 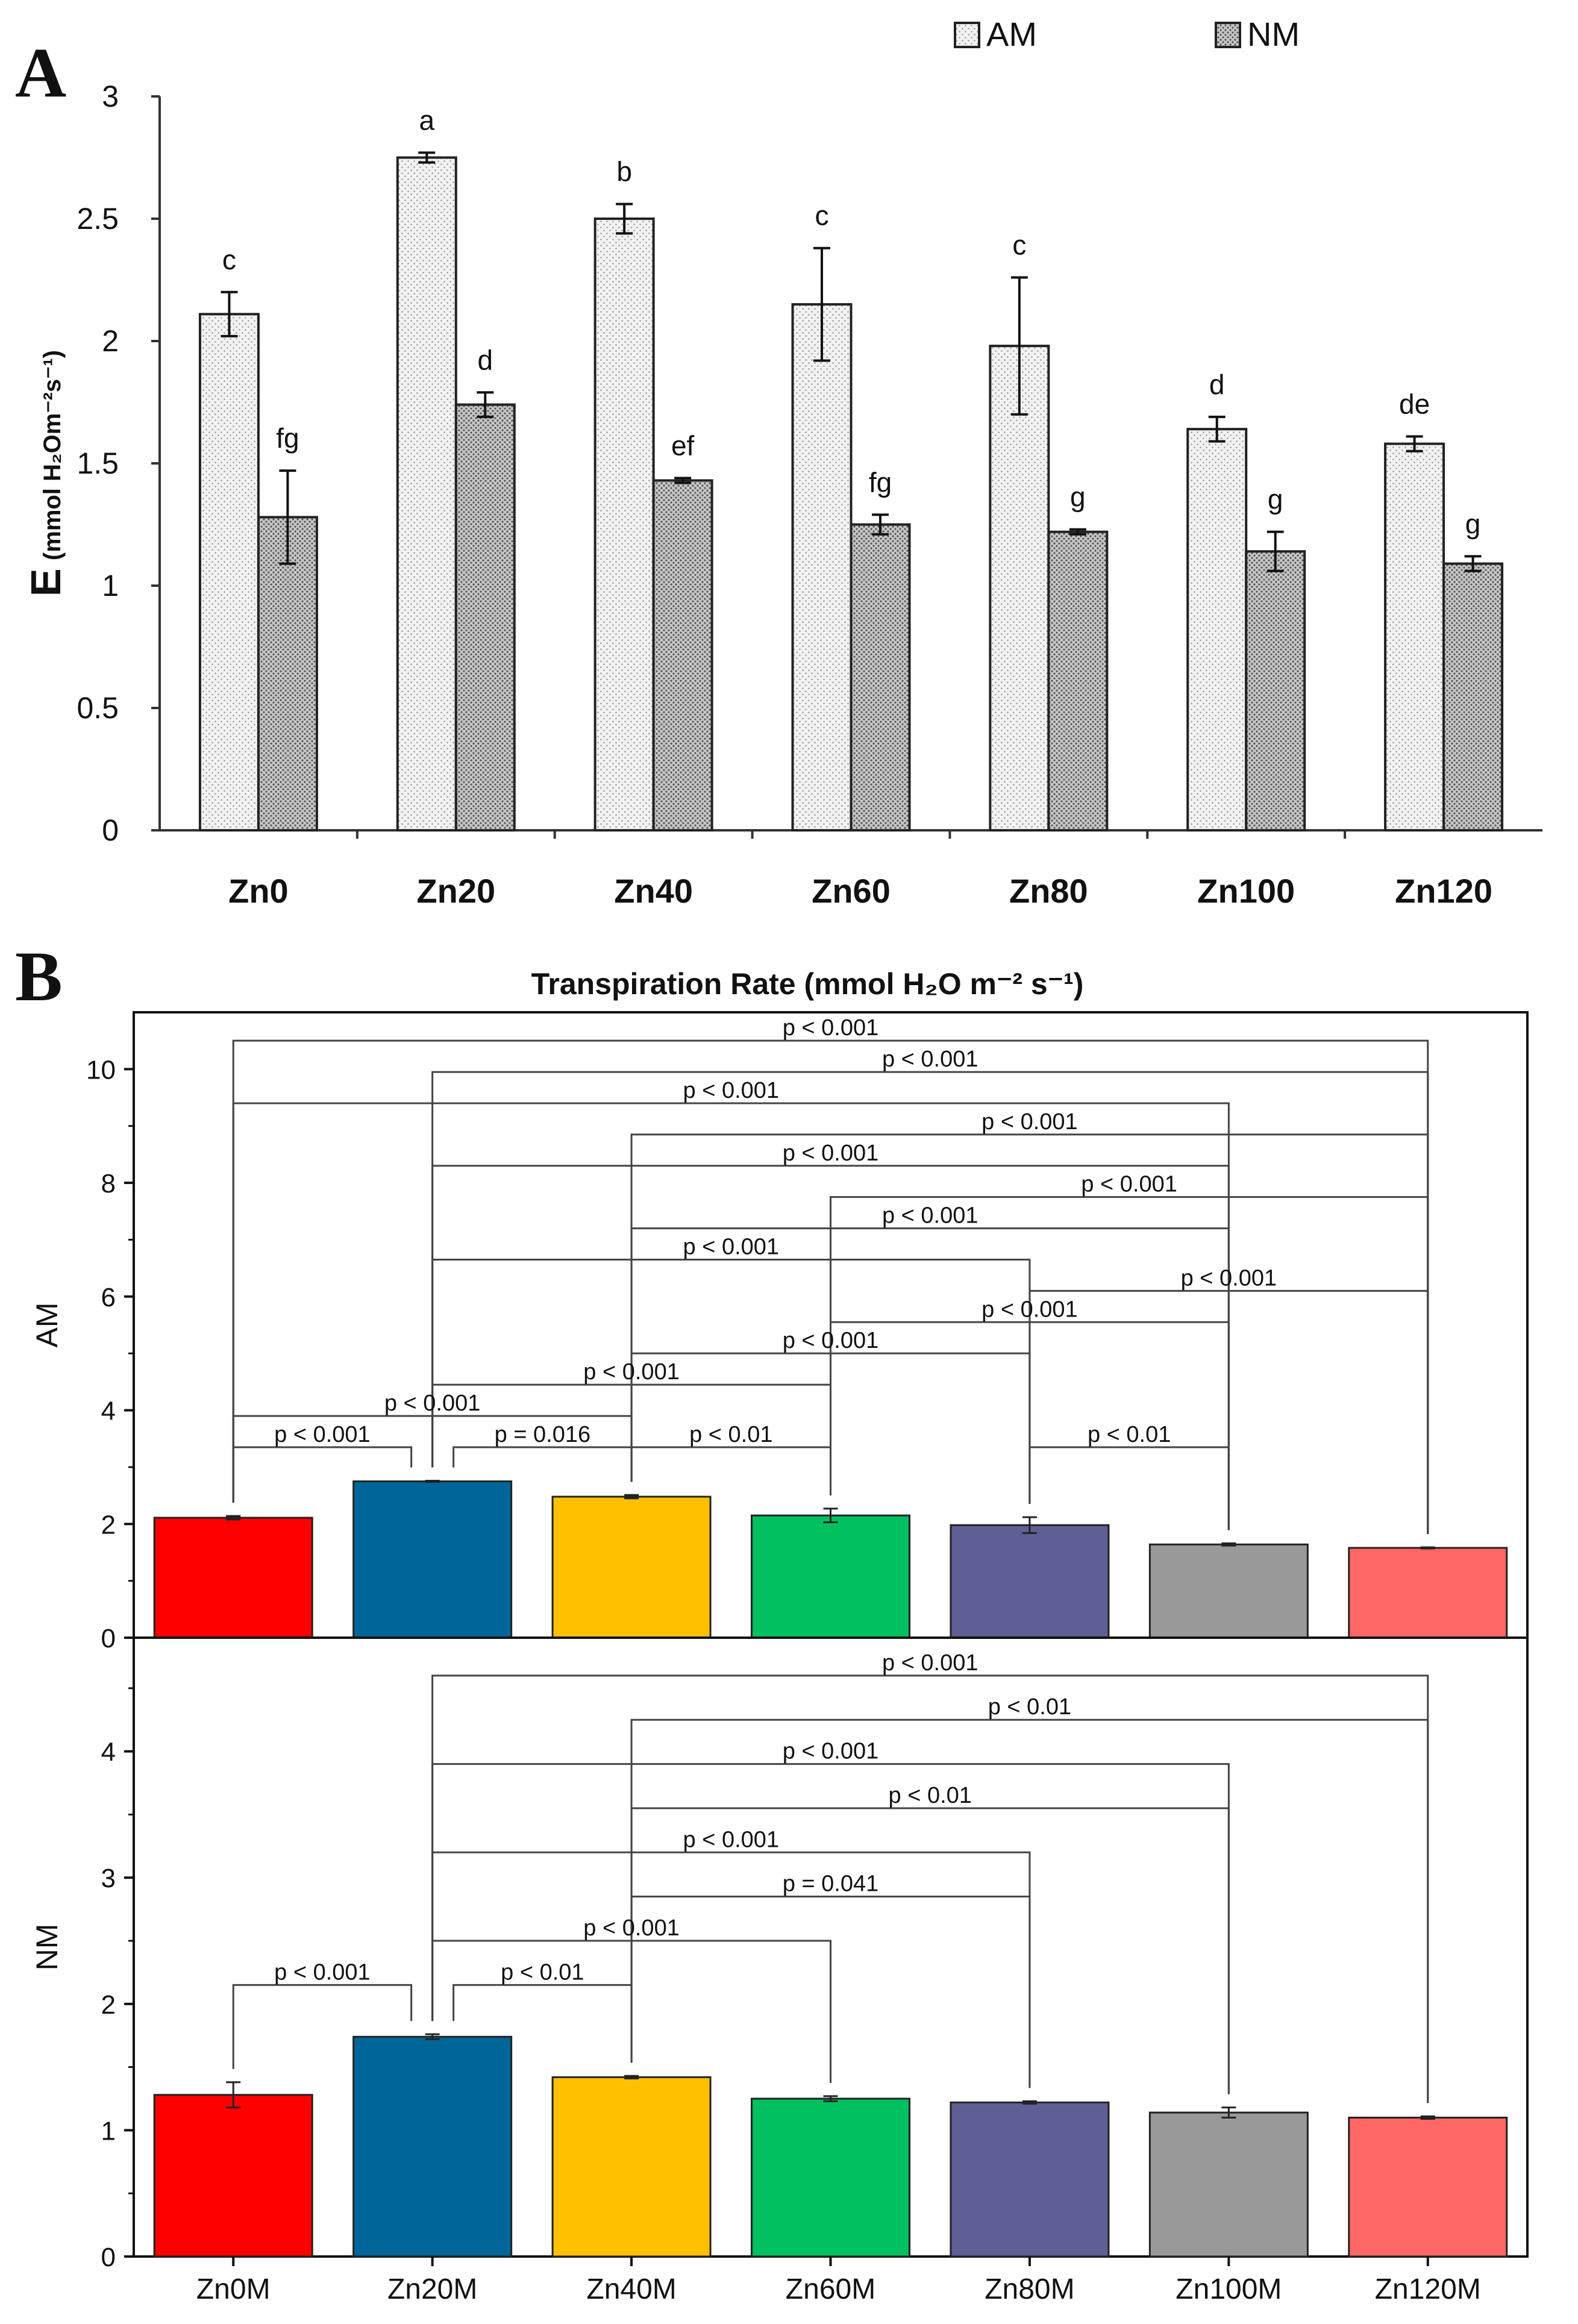 I want to click on panel-b-x-tick-label: Zn80M, so click(x=1029, y=2289).